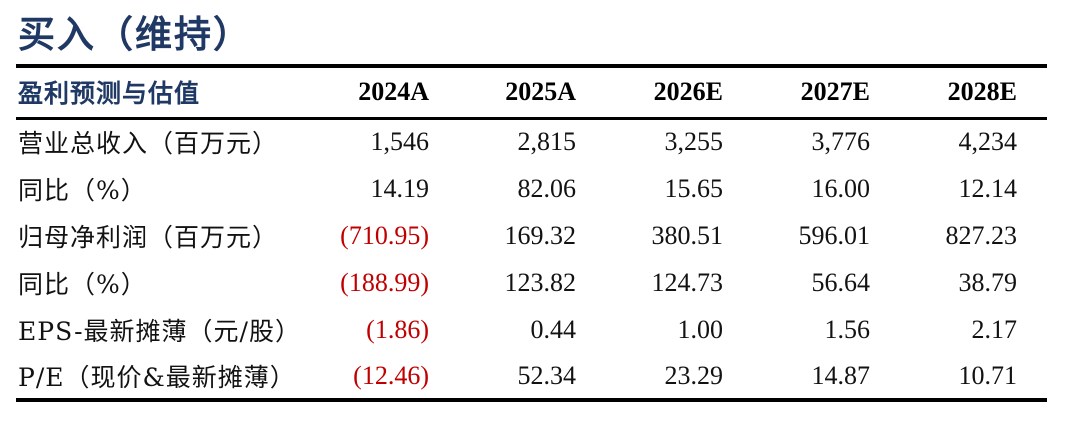 The image size is (1080, 428). I want to click on row-label: P/E（现价&最新摊薄）, so click(157, 377).